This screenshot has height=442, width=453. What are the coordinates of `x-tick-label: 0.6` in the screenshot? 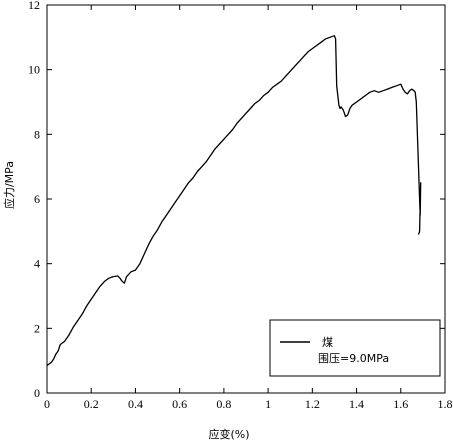 It's located at (179, 404).